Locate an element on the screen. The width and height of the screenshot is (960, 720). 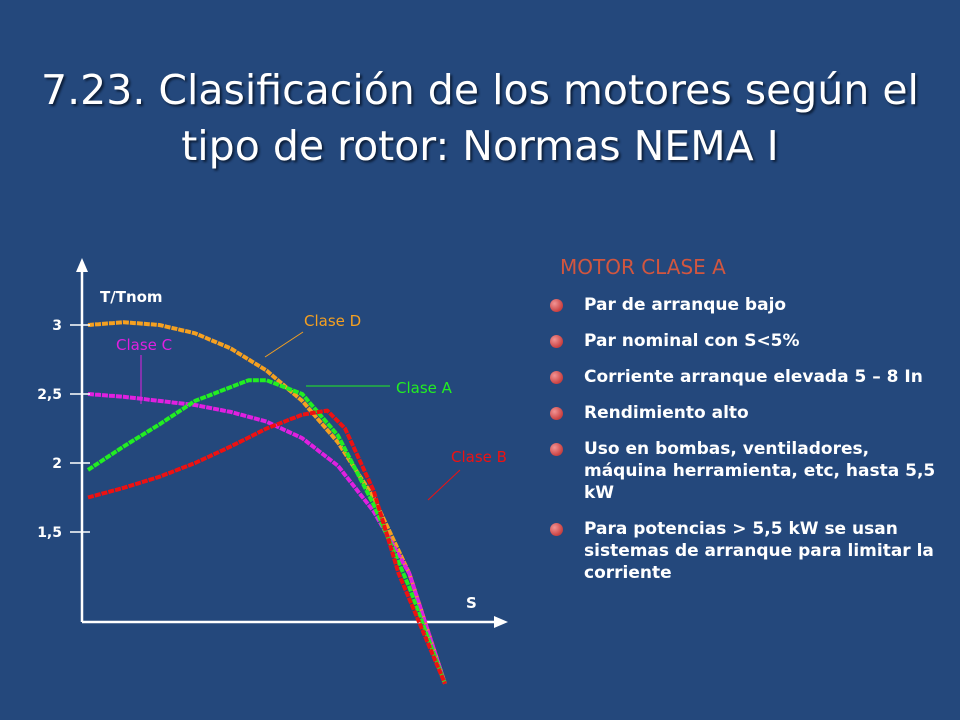
annotation-clase-b: Clase B is located at coordinates (479, 457).